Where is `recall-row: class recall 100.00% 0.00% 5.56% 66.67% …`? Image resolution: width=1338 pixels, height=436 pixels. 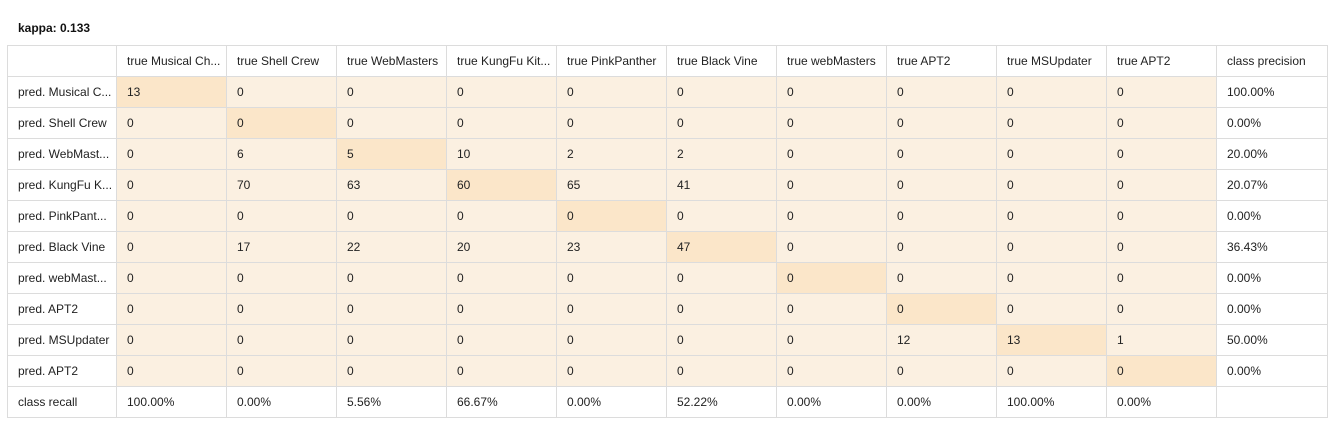
recall-row: class recall 100.00% 0.00% 5.56% 66.67% … is located at coordinates (668, 402).